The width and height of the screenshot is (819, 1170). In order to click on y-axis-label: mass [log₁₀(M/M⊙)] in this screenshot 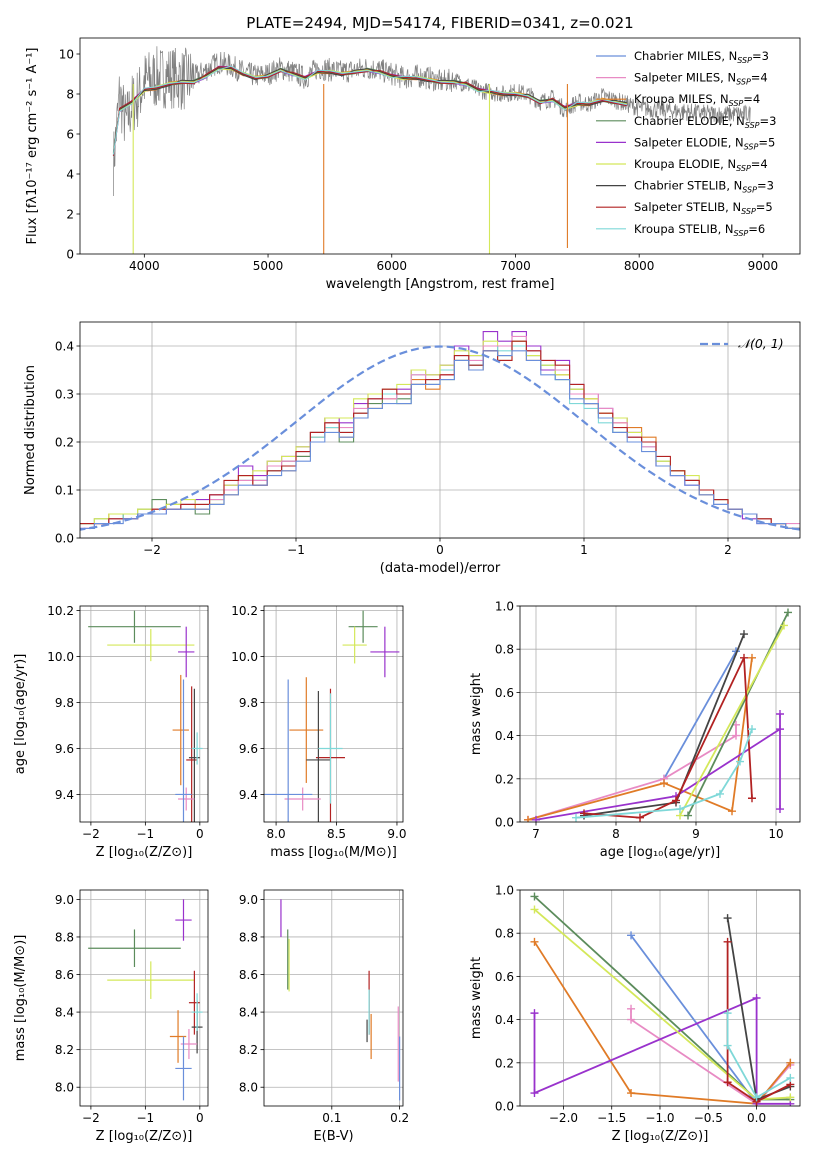, I will do `click(20, 998)`.